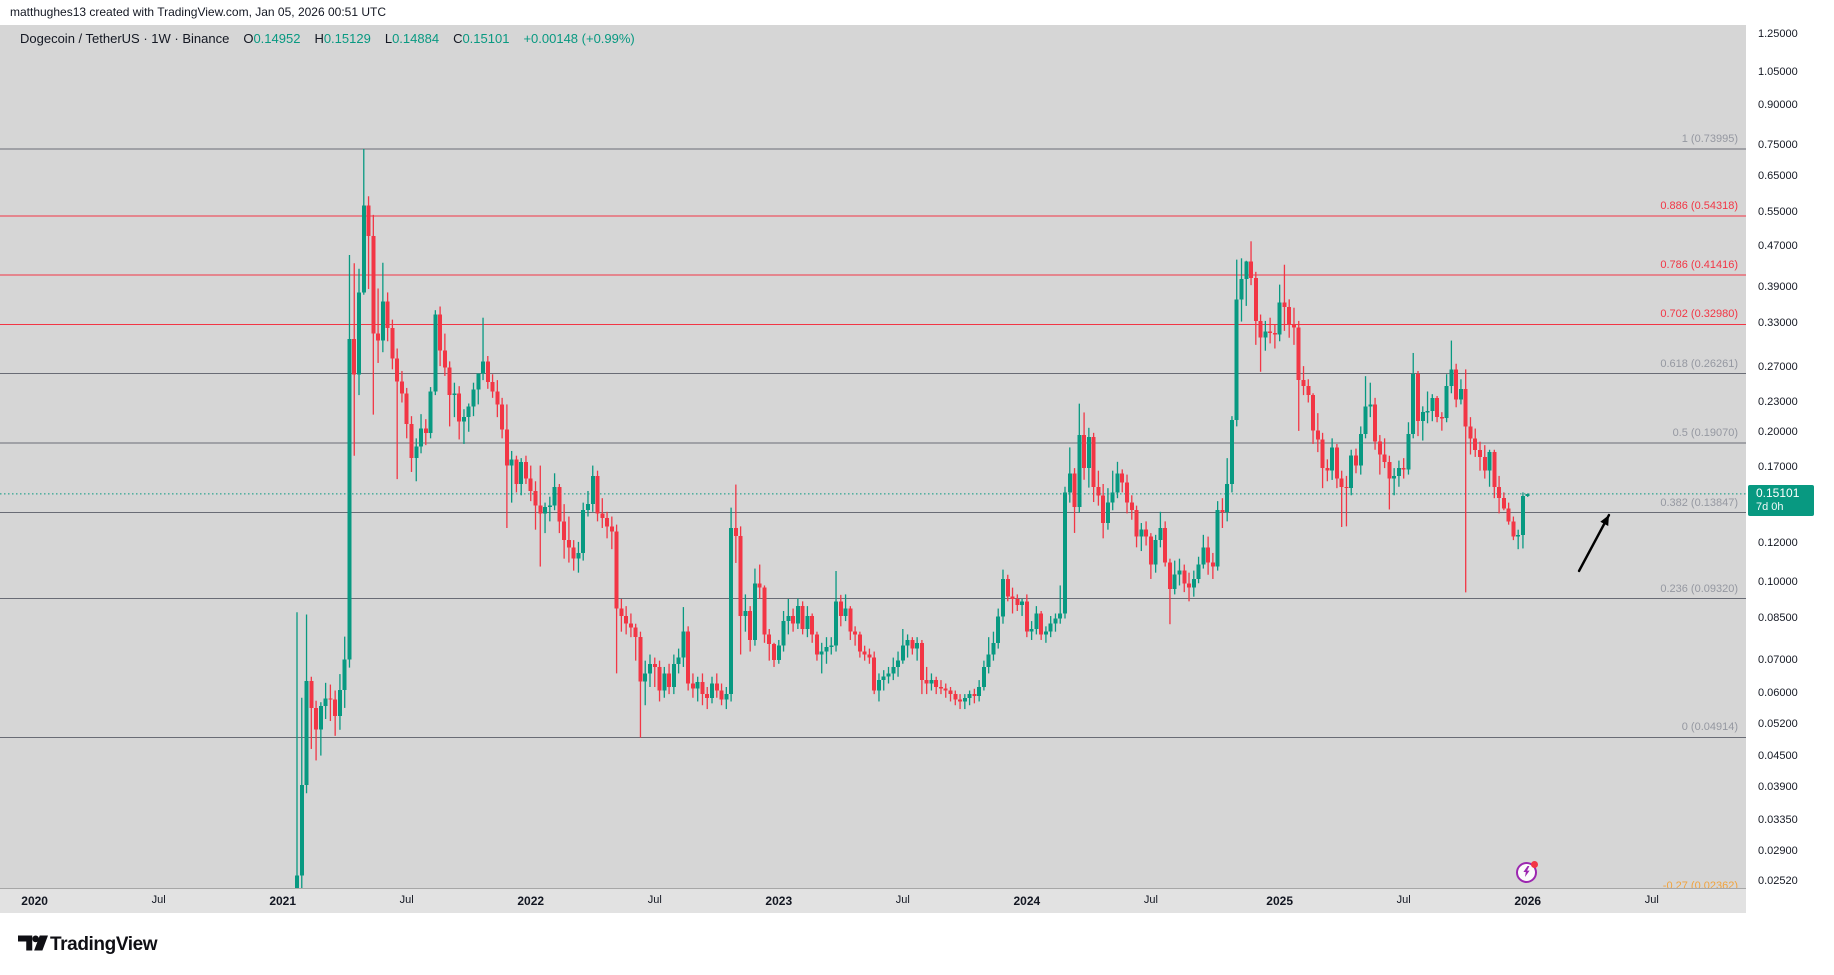 This screenshot has height=975, width=1834. I want to click on low-value: 0.14884, so click(416, 38).